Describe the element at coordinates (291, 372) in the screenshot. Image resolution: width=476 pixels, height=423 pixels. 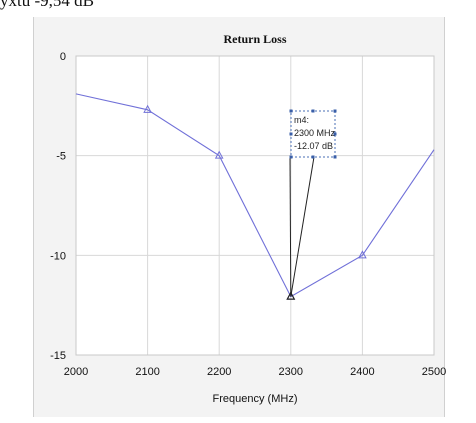
I see `x-tick-label: 2300` at that location.